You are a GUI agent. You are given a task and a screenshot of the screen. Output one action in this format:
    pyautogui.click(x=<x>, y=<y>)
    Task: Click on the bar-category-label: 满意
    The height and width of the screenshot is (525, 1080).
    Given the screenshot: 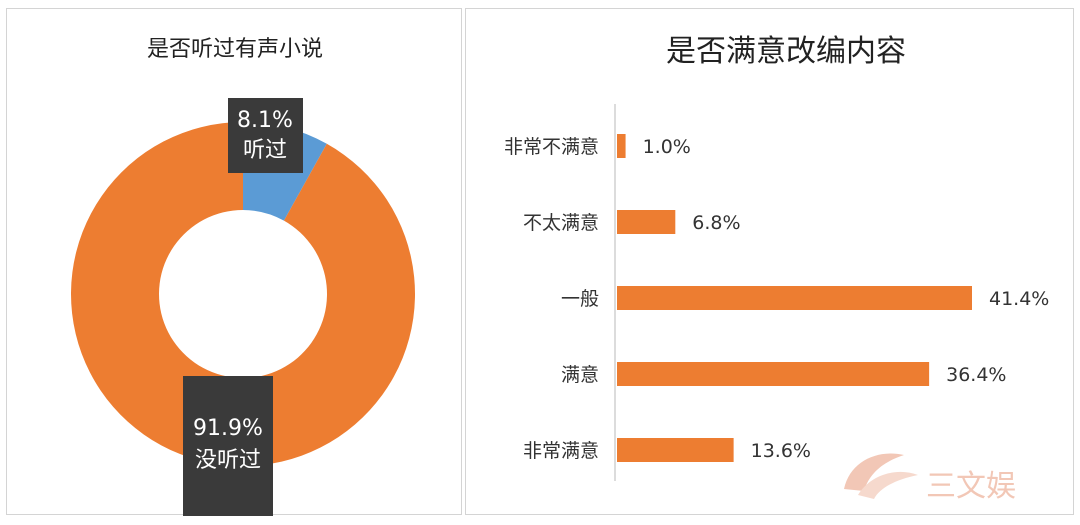 What is the action you would take?
    pyautogui.click(x=580, y=375)
    